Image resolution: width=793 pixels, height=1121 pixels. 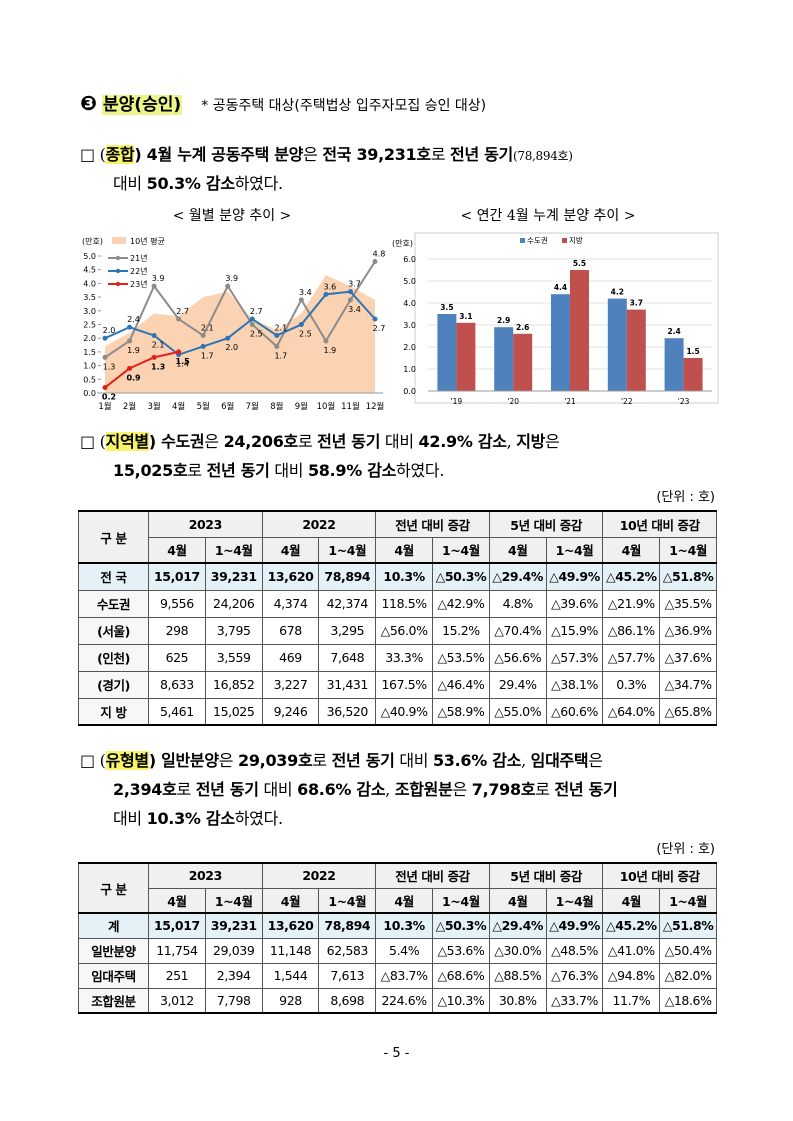 I want to click on row-label: 지 방, so click(x=113, y=711).